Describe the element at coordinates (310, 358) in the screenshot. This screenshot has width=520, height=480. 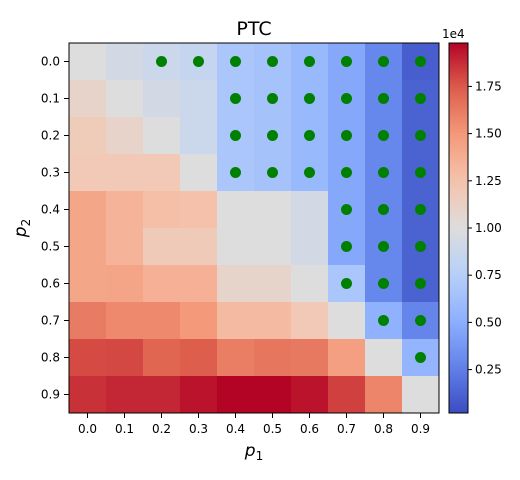
I see `heatmap-cell-r8-c6` at that location.